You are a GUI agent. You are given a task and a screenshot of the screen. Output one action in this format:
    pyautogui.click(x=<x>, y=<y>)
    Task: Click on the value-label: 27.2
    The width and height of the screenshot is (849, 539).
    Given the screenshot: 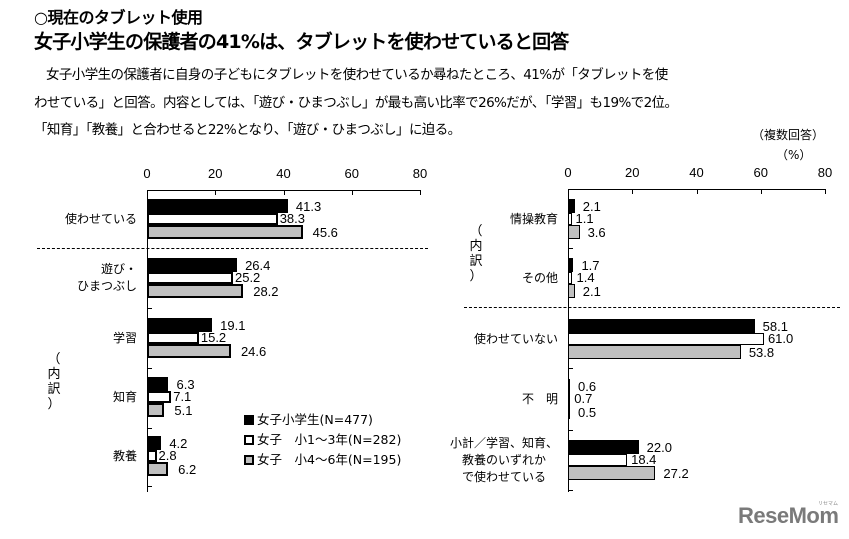 What is the action you would take?
    pyautogui.click(x=676, y=473)
    